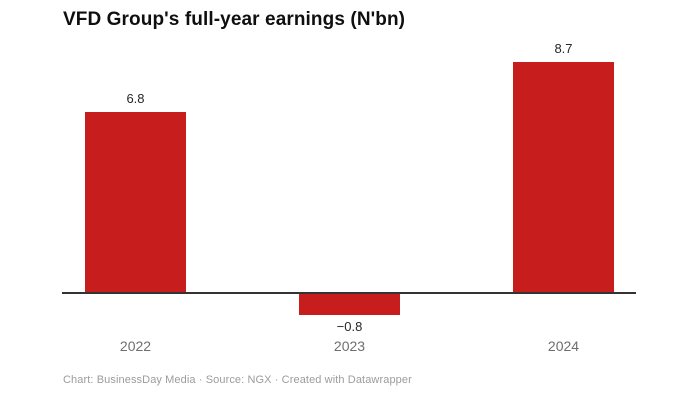 The width and height of the screenshot is (700, 400). Describe the element at coordinates (234, 19) in the screenshot. I see `chart-title: VFD Group's full-year earnings (N'bn)` at that location.